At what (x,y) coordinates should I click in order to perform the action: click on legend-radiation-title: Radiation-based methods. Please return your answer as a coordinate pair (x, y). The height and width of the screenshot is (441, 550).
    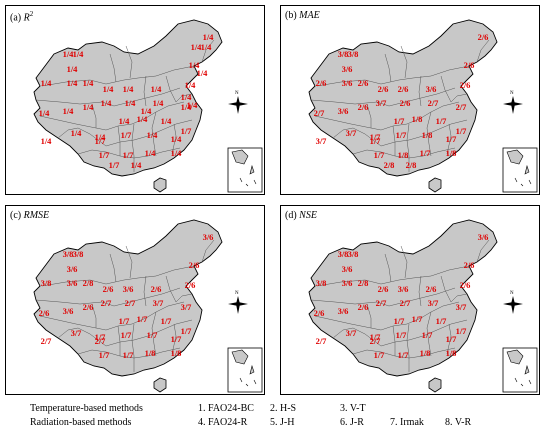
    Looking at the image, I should click on (81, 422).